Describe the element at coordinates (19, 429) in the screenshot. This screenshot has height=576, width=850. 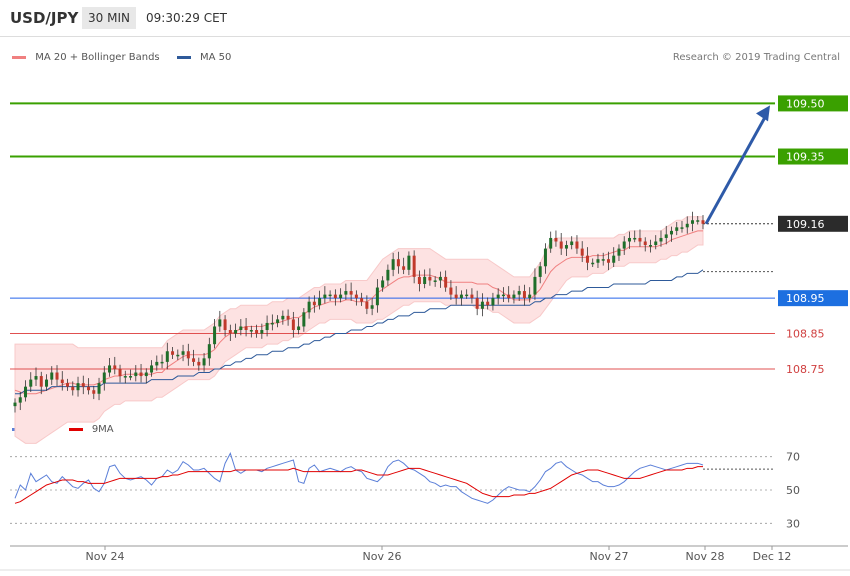
I see `rsi-swatch` at that location.